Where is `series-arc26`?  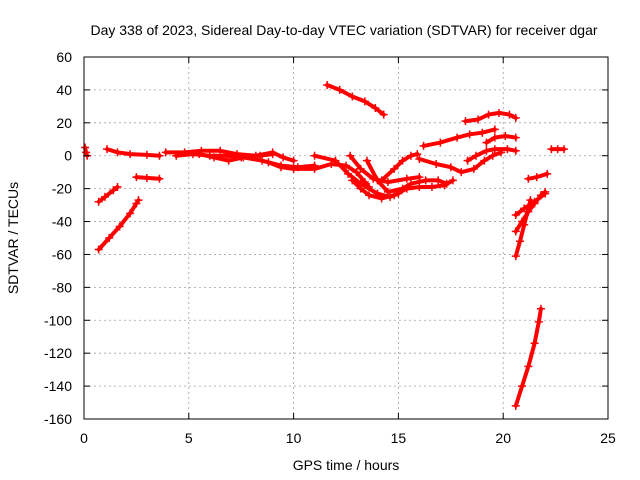 series-arc26 is located at coordinates (557, 149).